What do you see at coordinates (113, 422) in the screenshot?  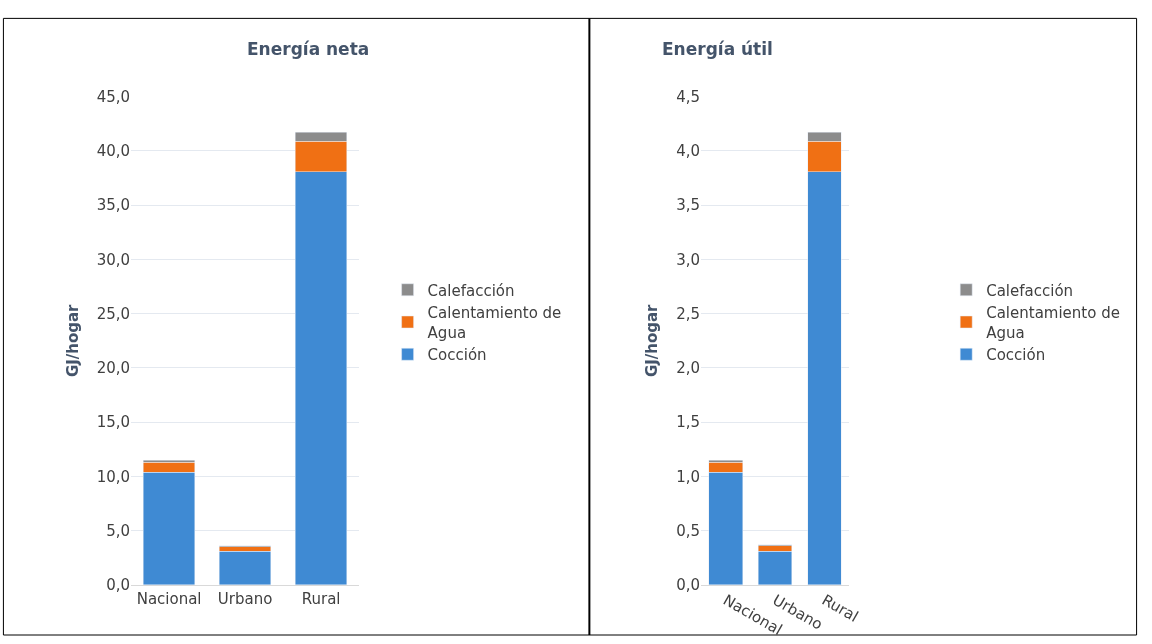 I see `y-tick-label: 15,0` at bounding box center [113, 422].